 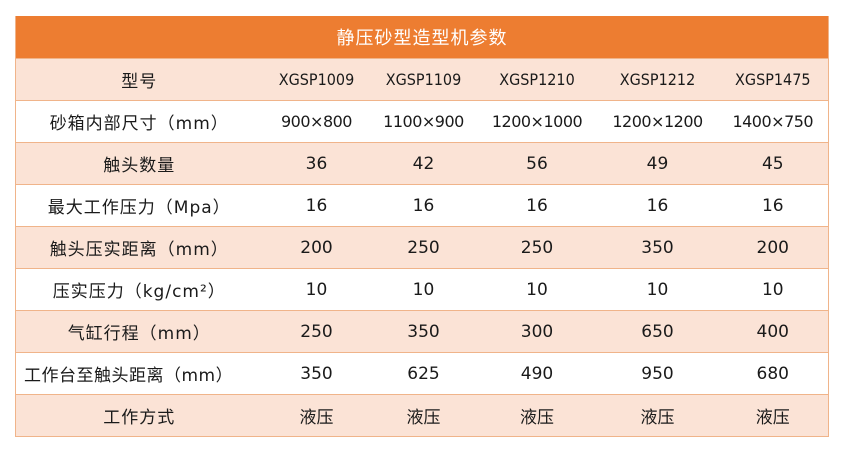 What do you see at coordinates (657, 373) in the screenshot?
I see `cell-value: 950` at bounding box center [657, 373].